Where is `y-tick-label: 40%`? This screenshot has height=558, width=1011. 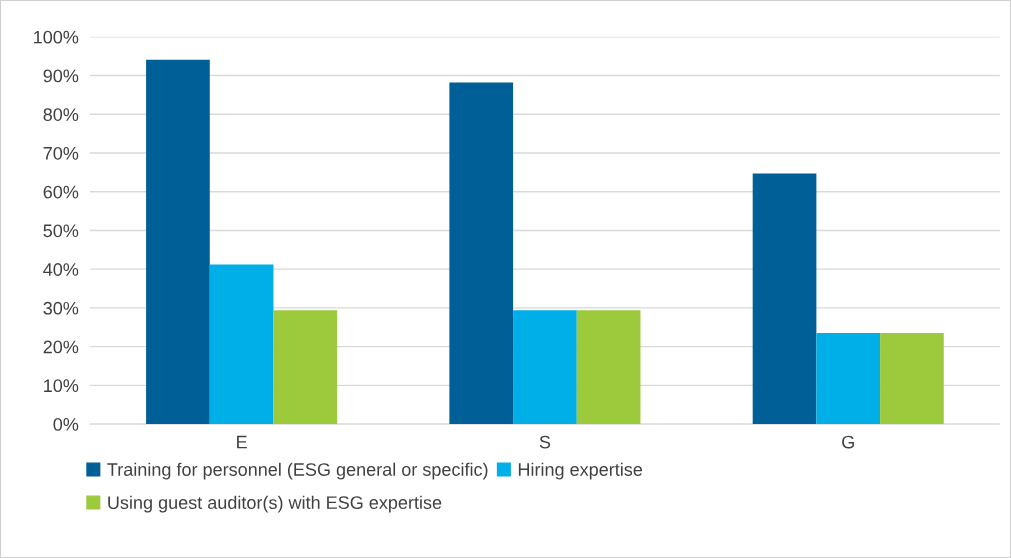
y-tick-label: 40% is located at coordinates (61, 269).